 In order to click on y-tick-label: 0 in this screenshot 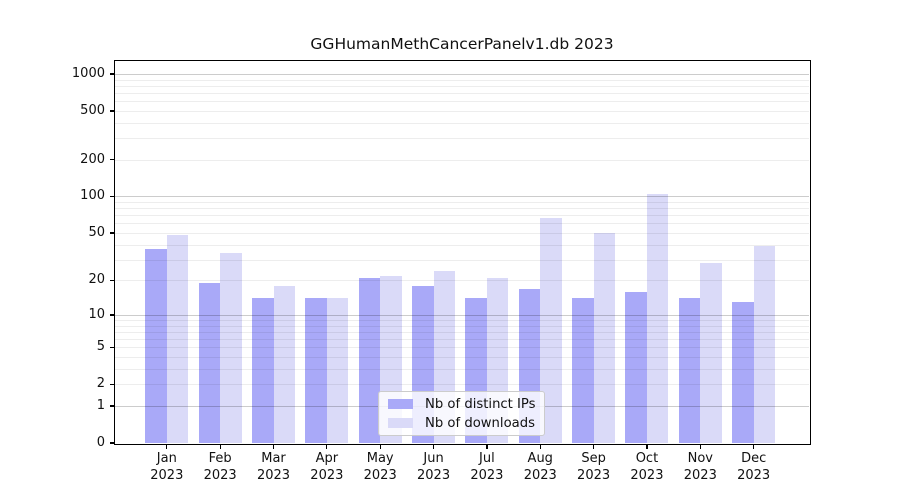, I will do `click(100, 442)`.